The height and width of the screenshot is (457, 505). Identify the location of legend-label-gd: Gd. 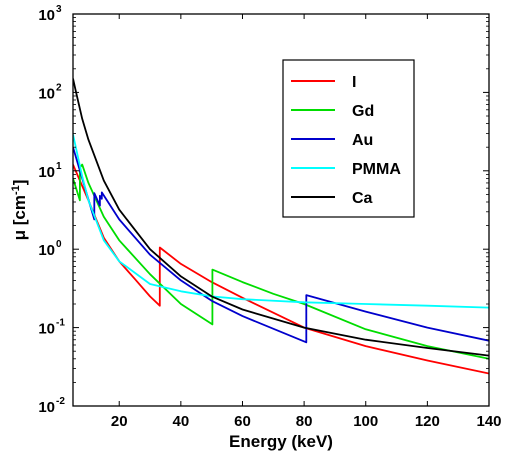
(363, 111).